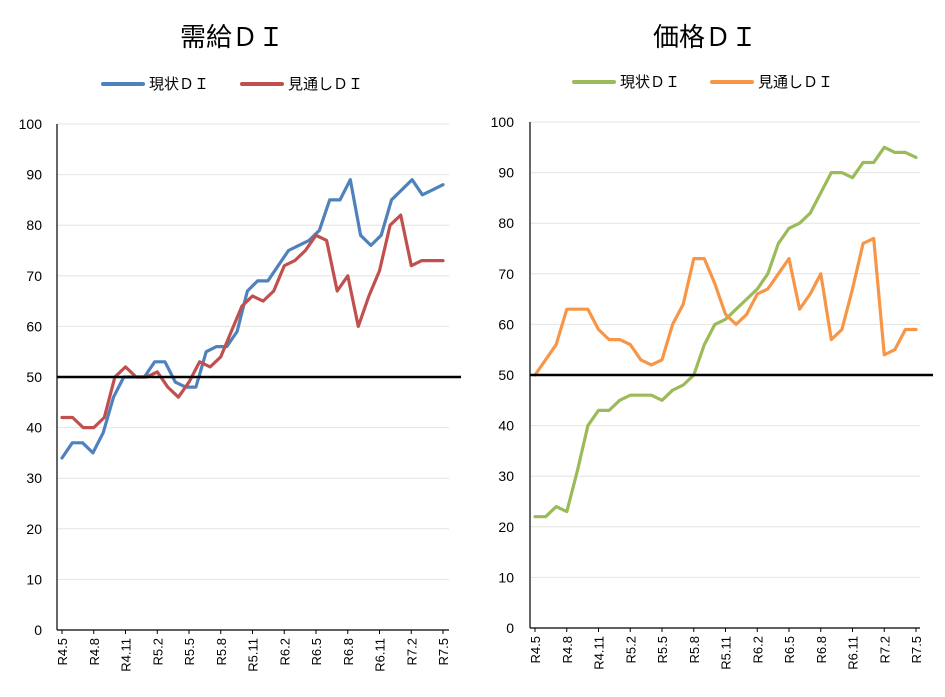 The image size is (945, 697). I want to click on chart-title: 需給ＤＩ, so click(232, 38).